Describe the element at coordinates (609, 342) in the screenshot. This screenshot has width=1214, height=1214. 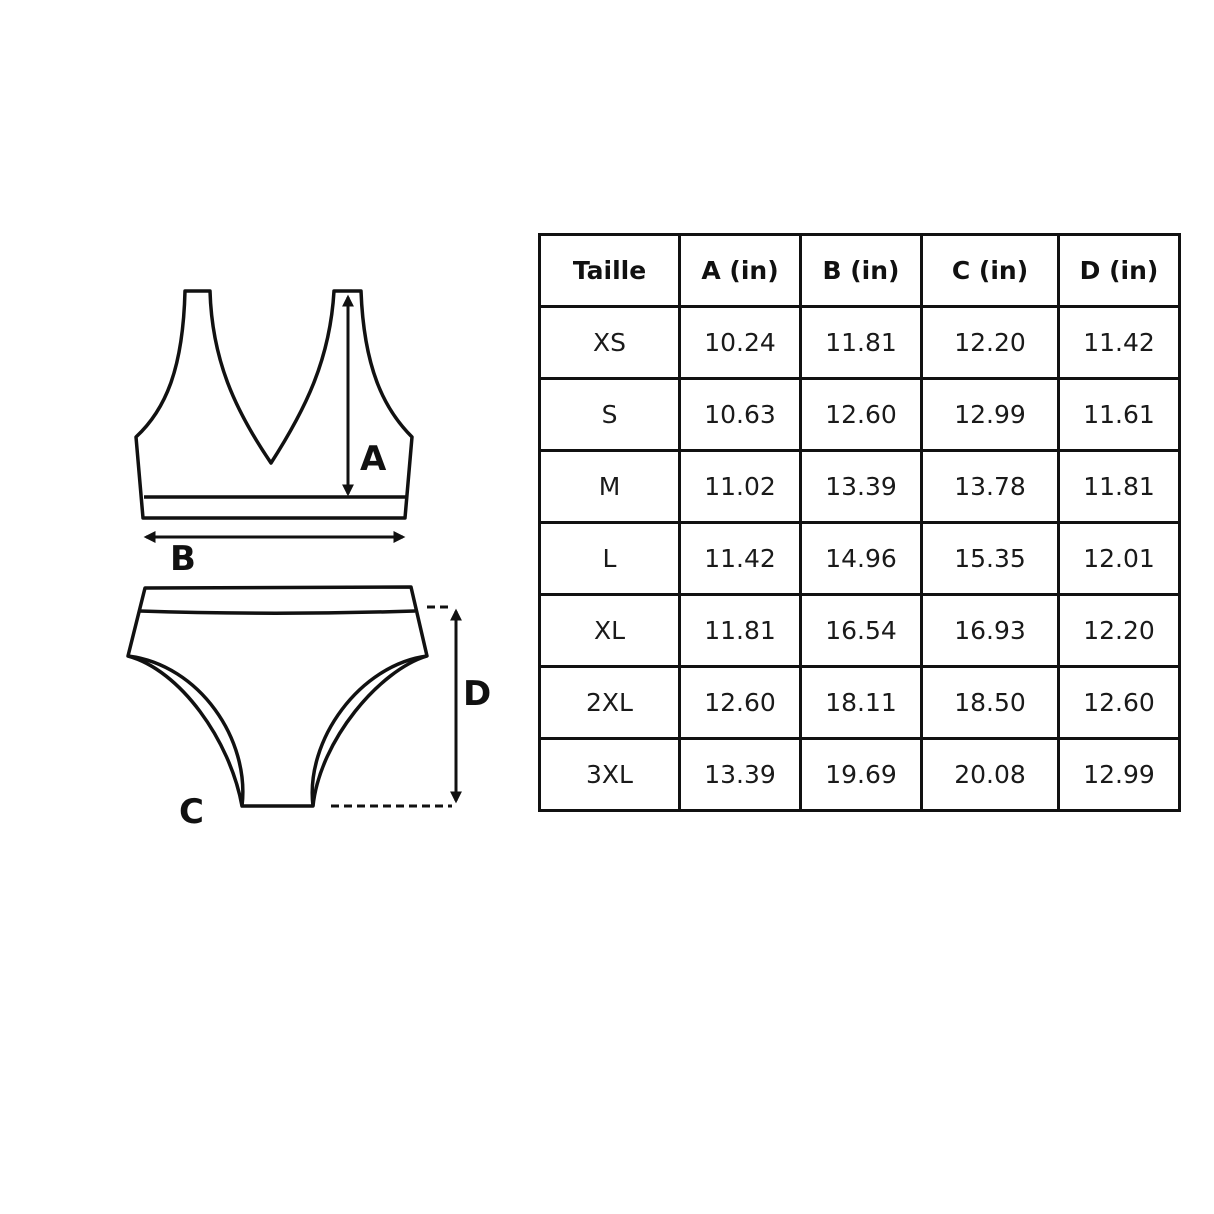
I see `size-cell: XS` at that location.